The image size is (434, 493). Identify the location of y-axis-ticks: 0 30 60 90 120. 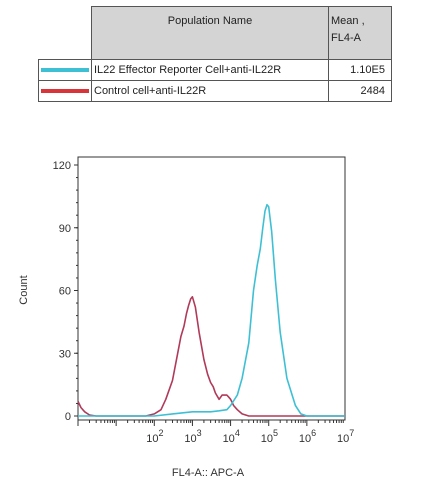
(65, 291).